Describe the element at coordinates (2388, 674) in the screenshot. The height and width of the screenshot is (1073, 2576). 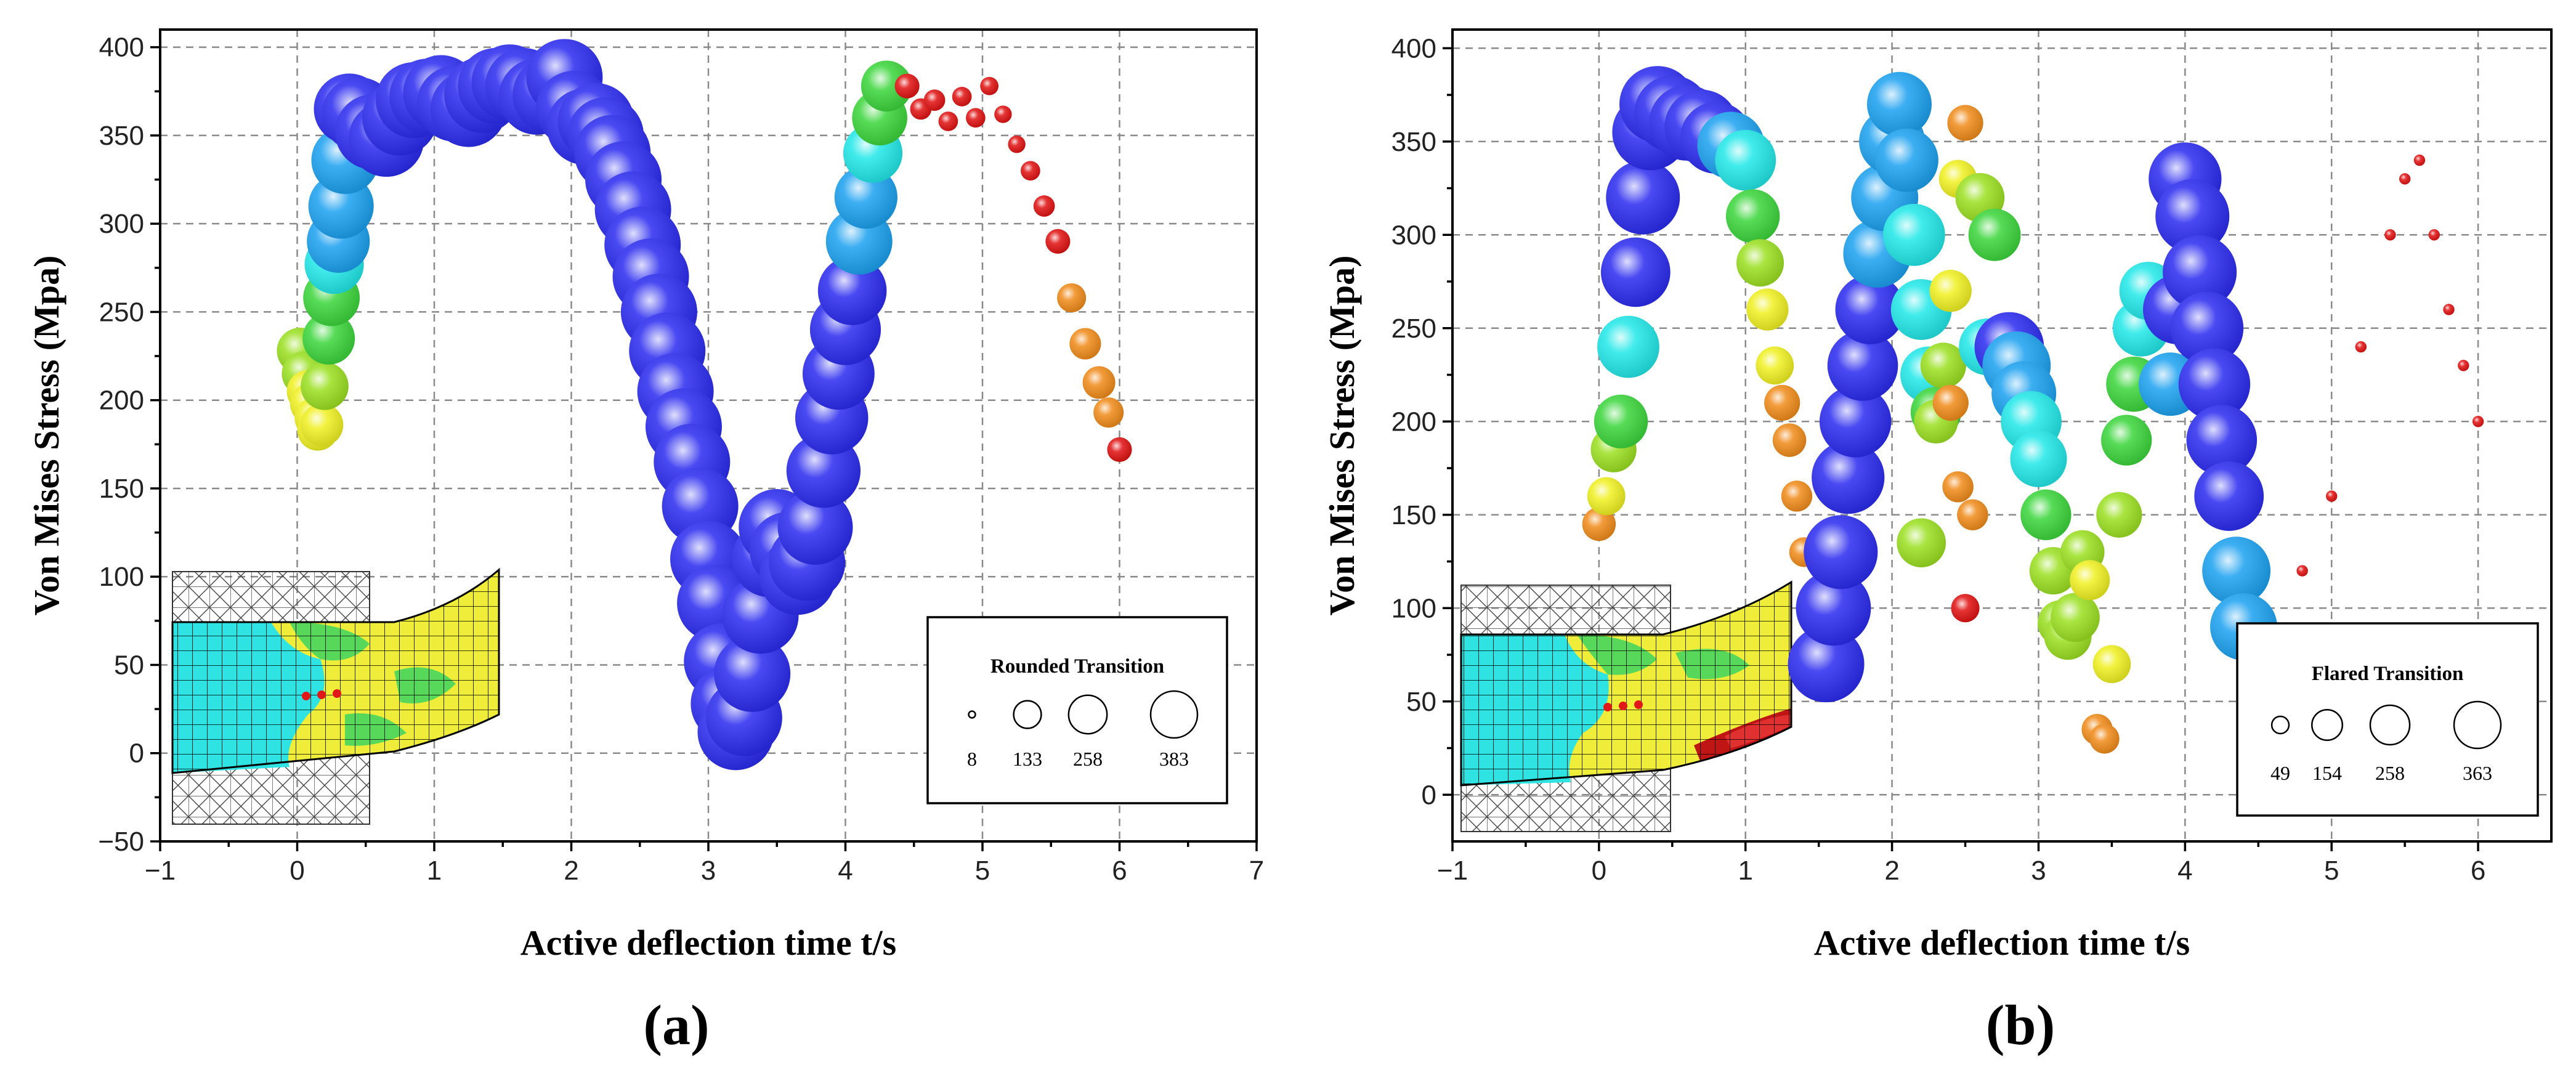
I see `legend-b-title: Flared Transition` at that location.